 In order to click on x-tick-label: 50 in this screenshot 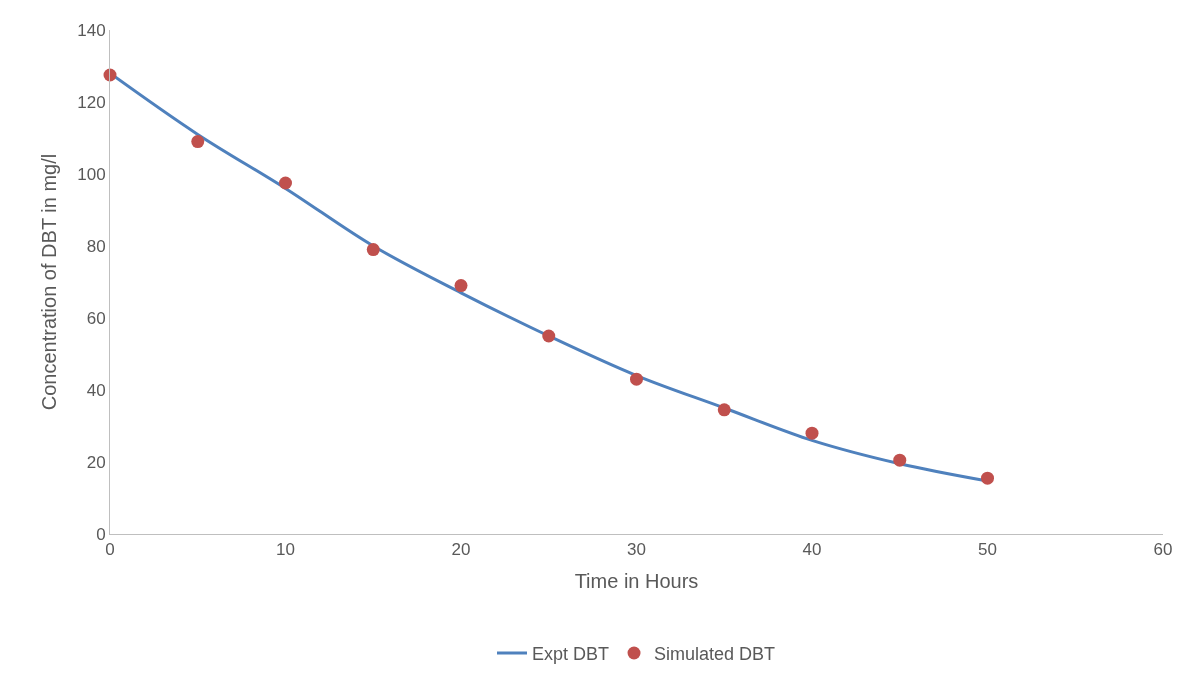, I will do `click(987, 550)`.